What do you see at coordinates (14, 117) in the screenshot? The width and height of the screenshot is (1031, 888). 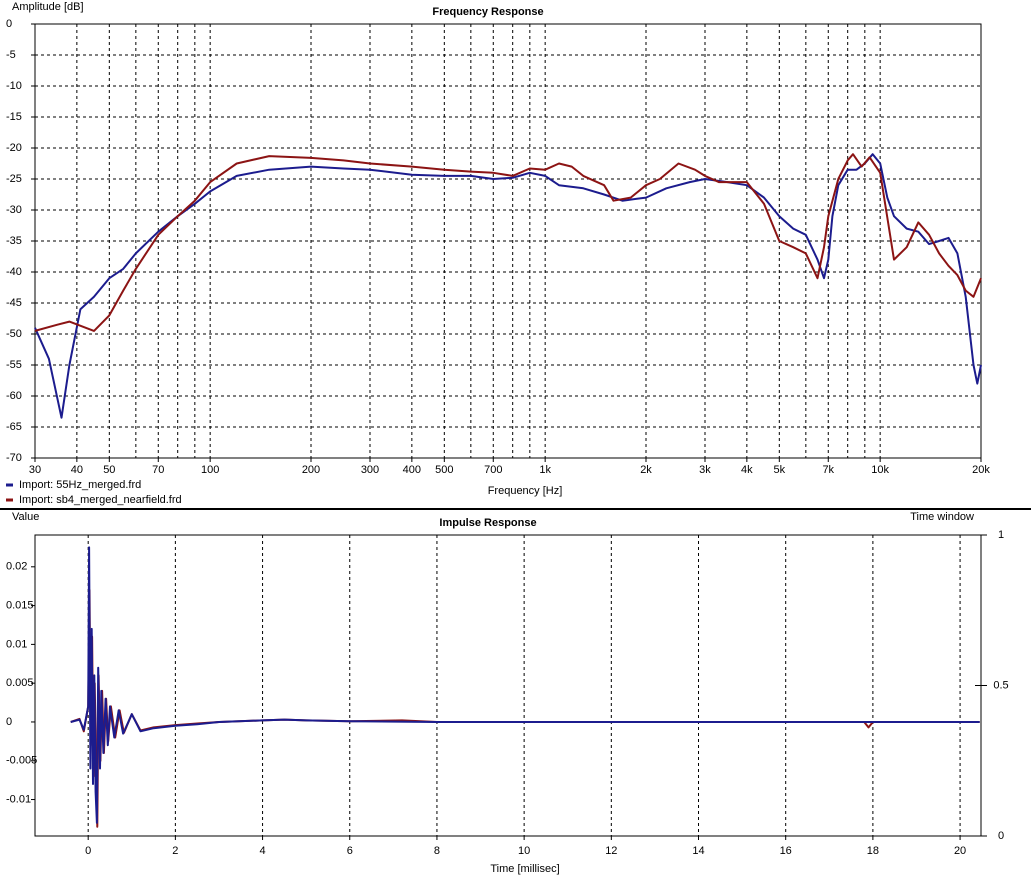 I see `y-tick-label: -15` at bounding box center [14, 117].